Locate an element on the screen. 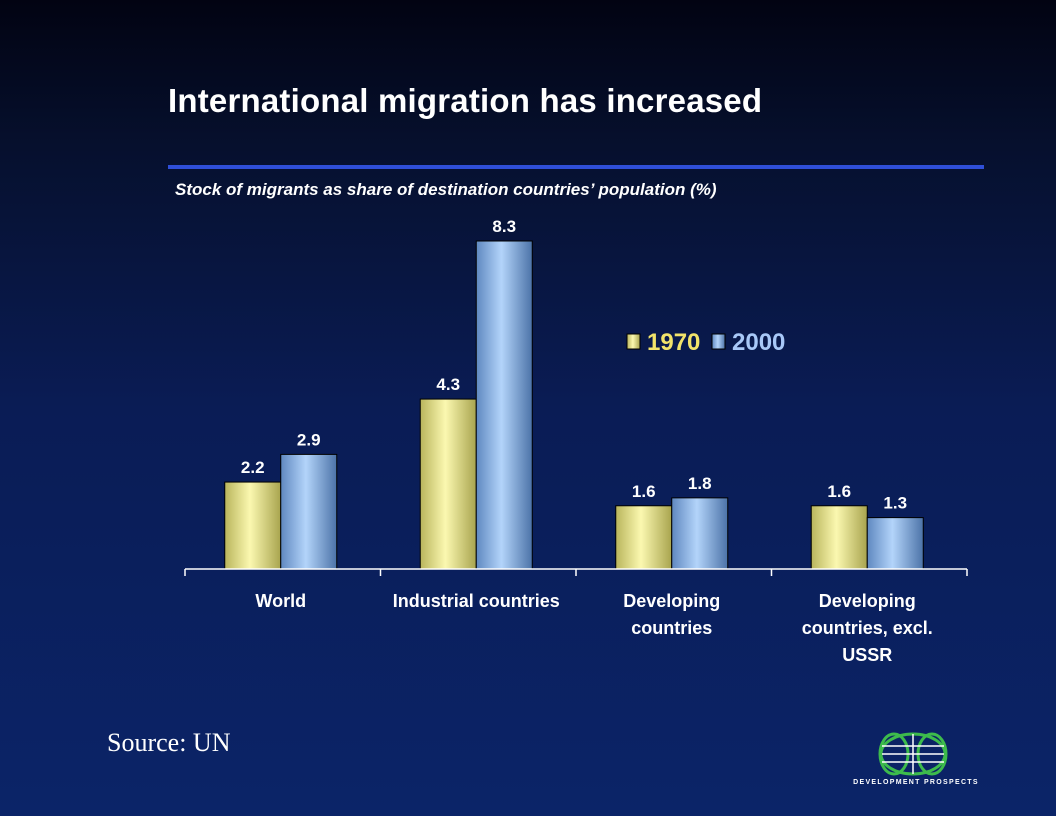 The width and height of the screenshot is (1056, 816). value-label-1970-2: 1.6 is located at coordinates (644, 491).